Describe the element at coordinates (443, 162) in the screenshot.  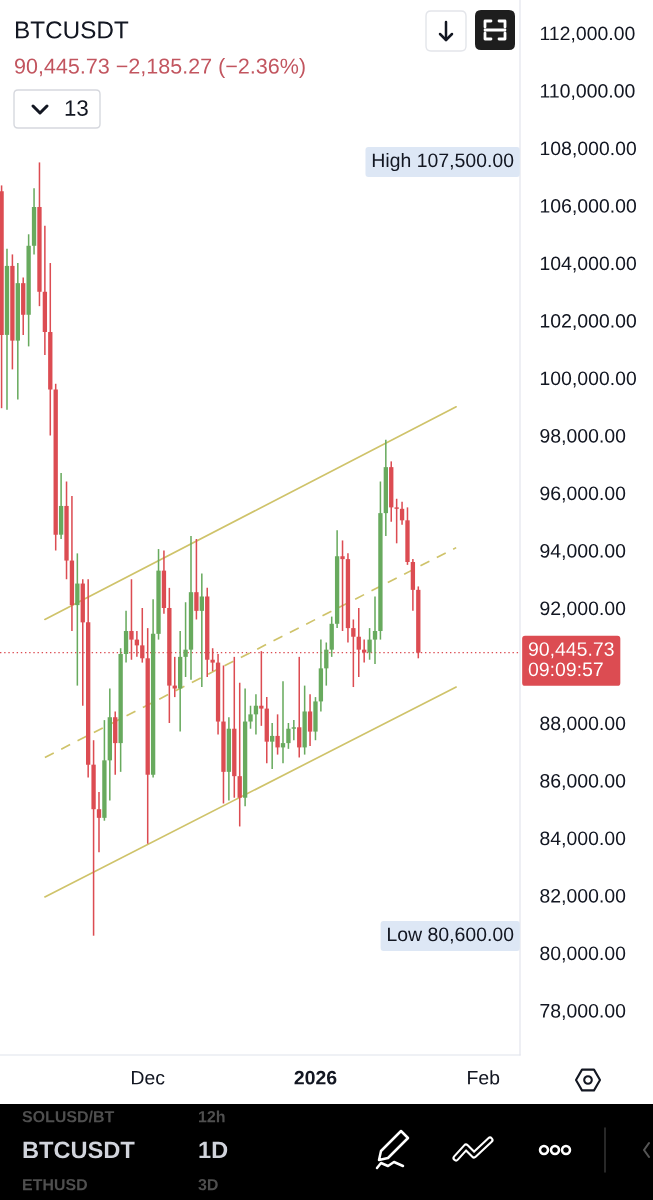
I see `annotation: High 107,500.00` at that location.